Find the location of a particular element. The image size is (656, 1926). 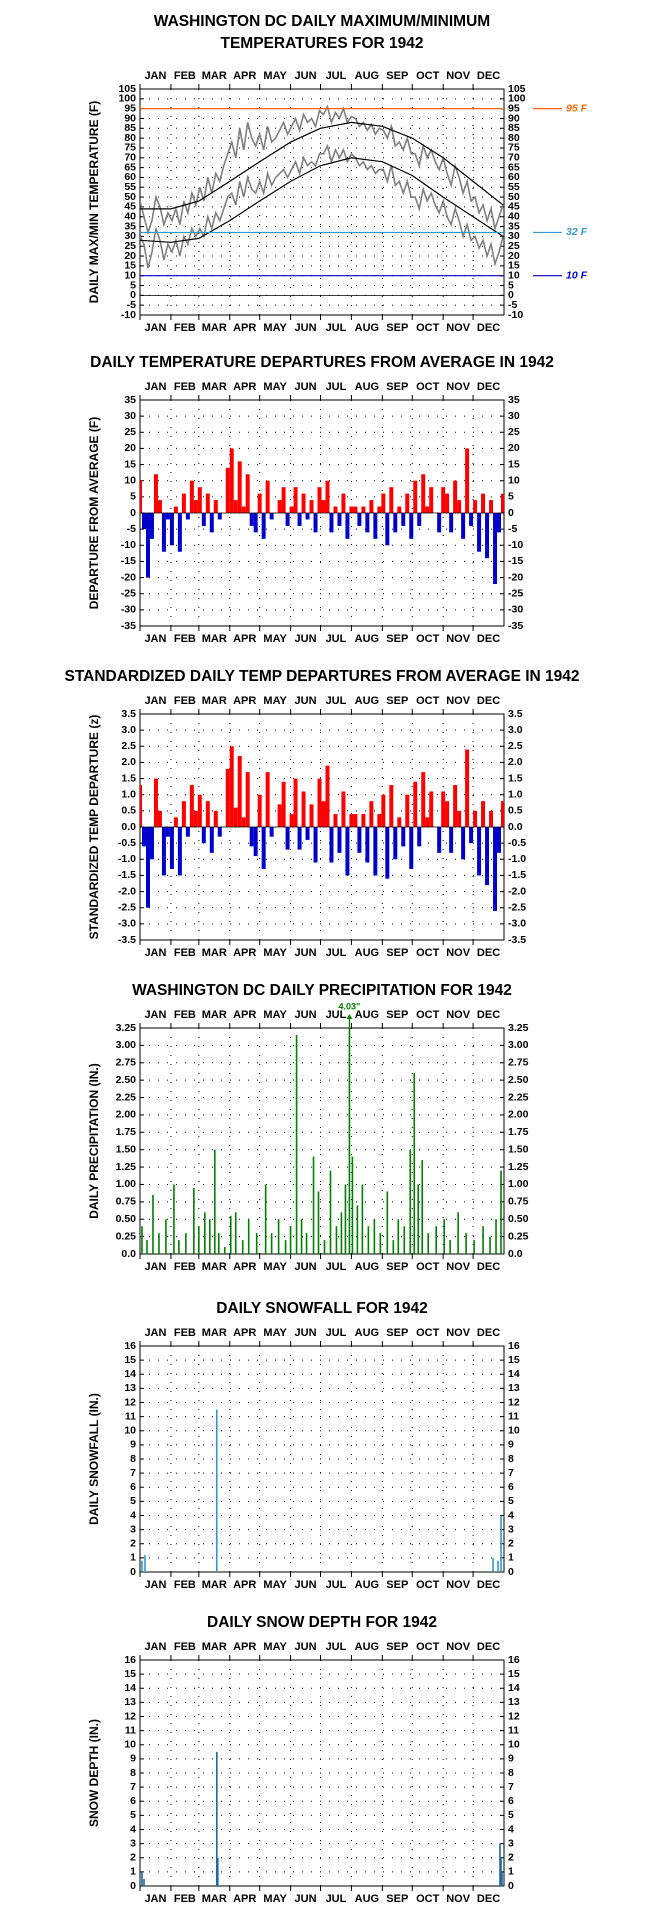

y-tick-label: 95 is located at coordinates (130, 108).